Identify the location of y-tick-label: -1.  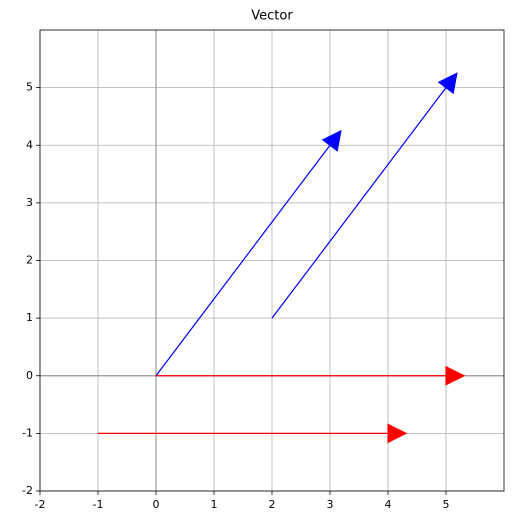
(27, 432).